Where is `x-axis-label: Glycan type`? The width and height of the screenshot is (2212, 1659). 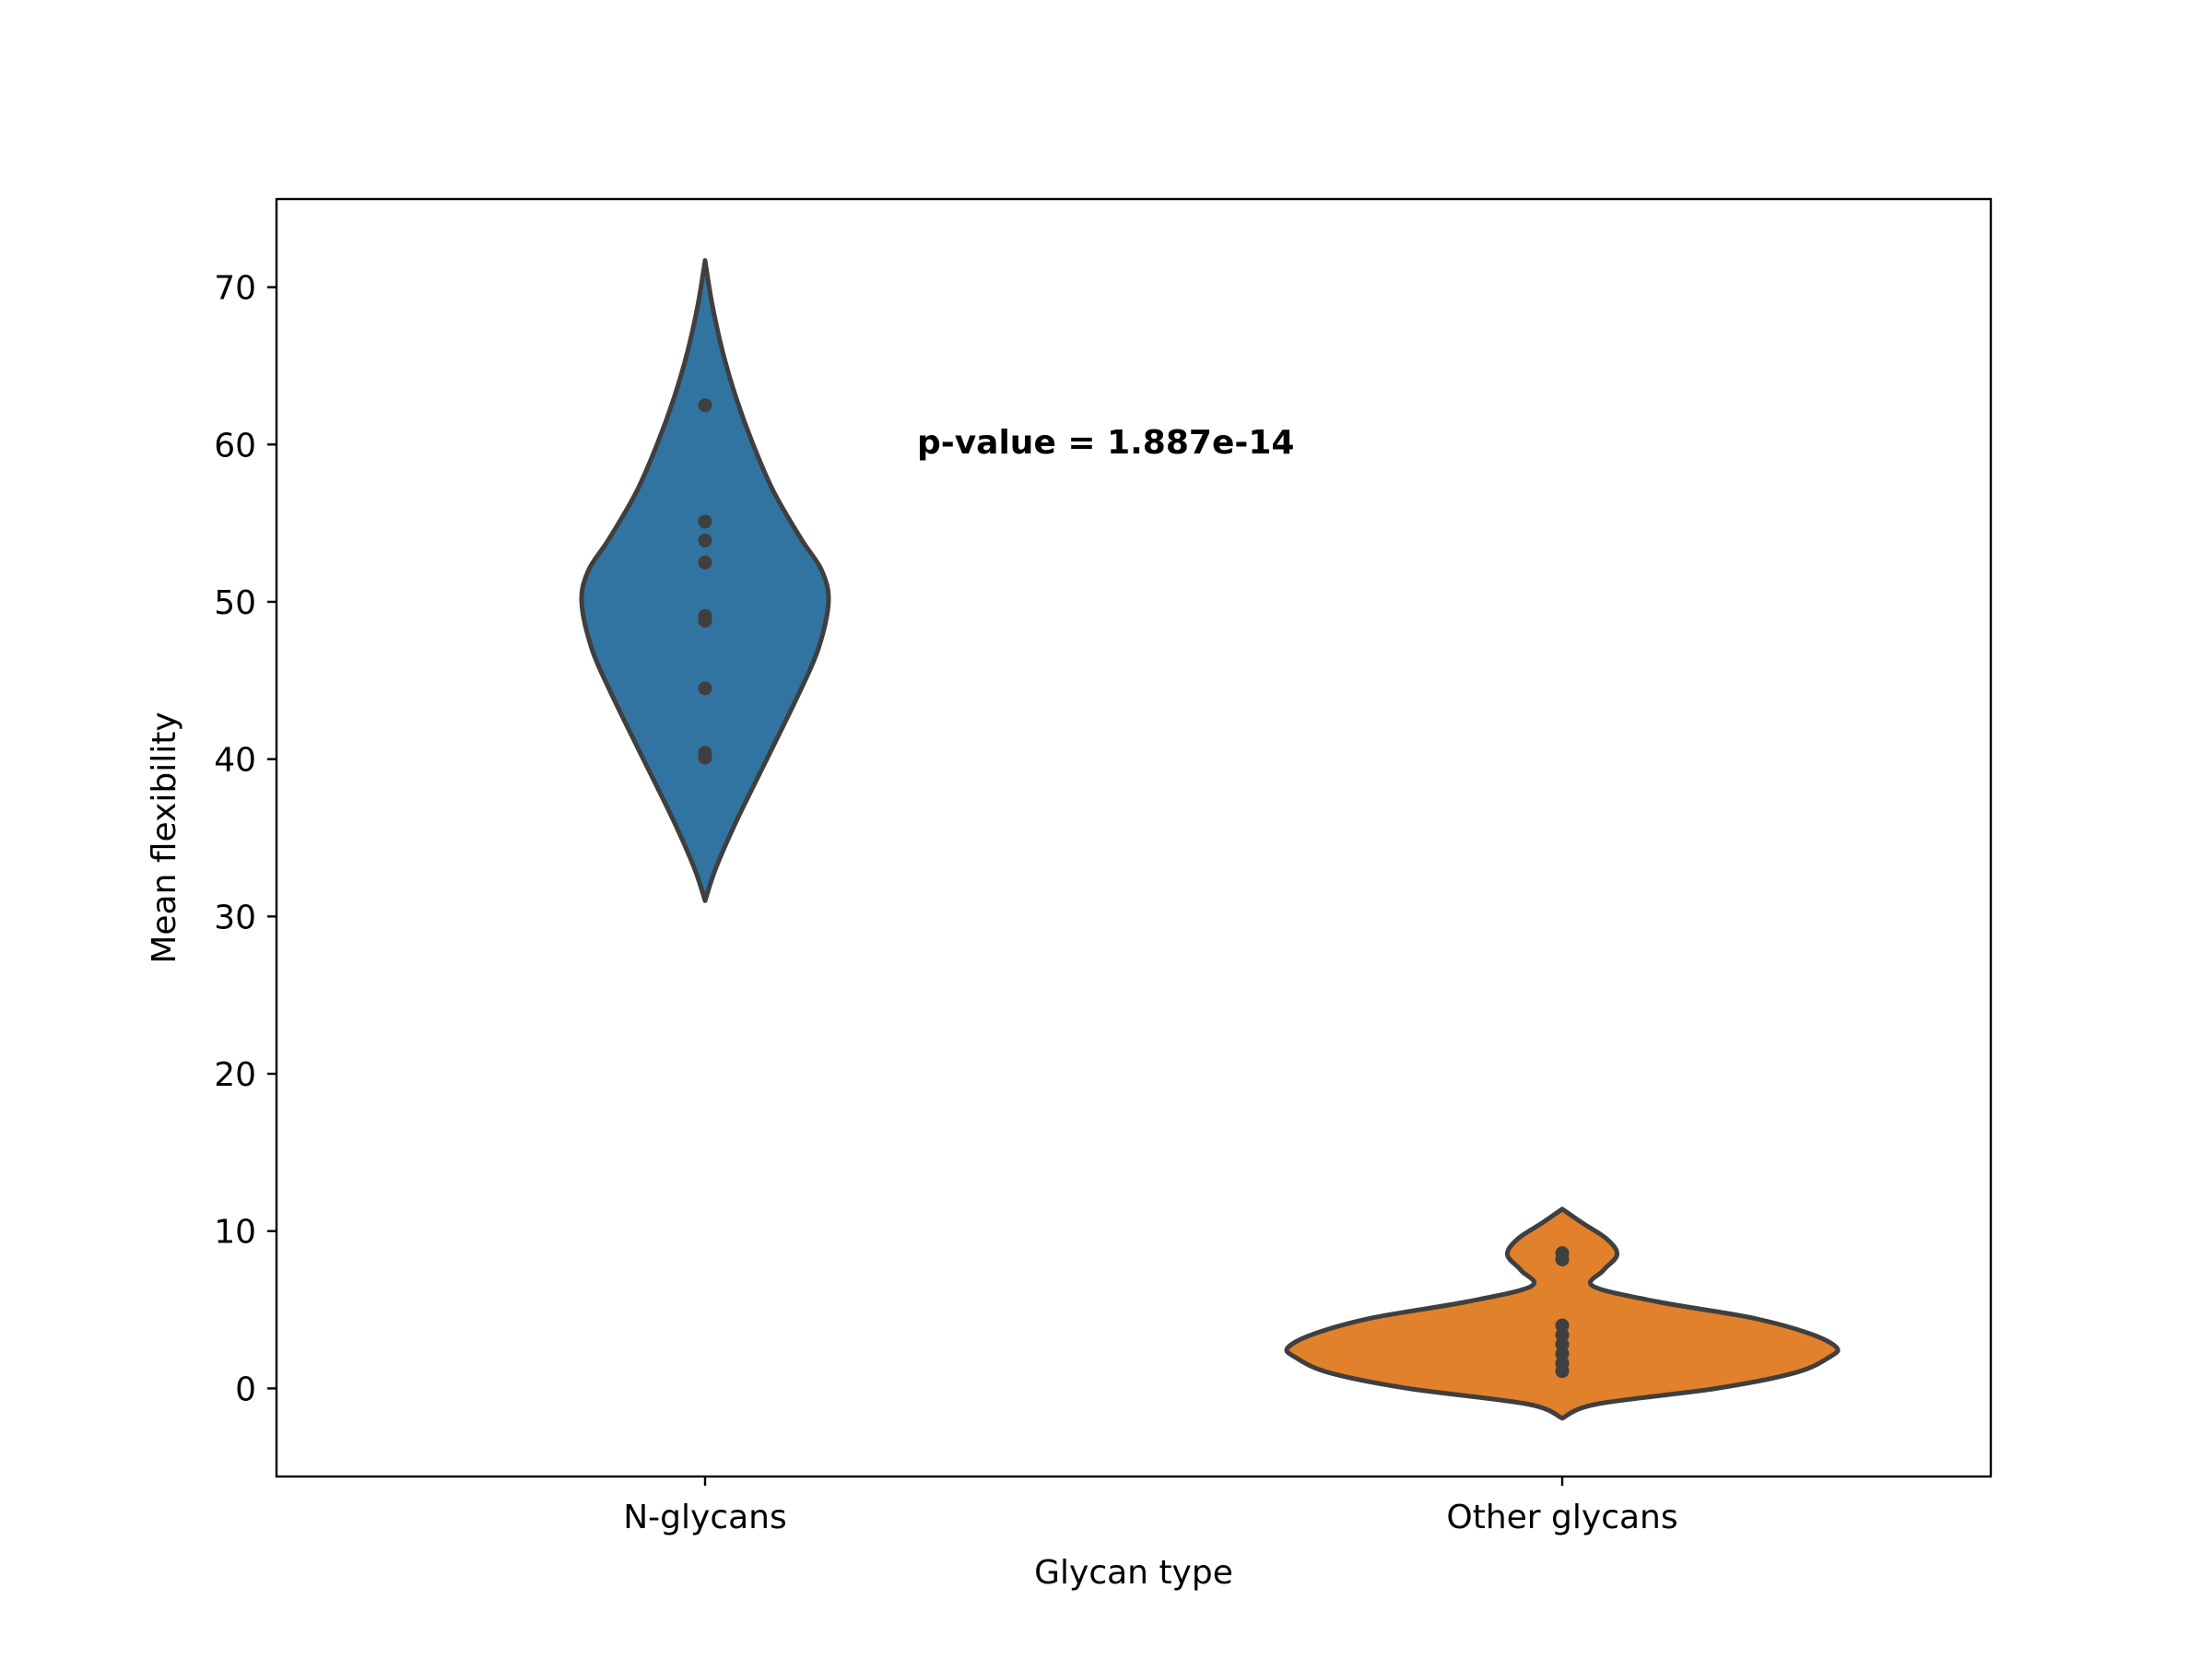 x-axis-label: Glycan type is located at coordinates (1133, 1573).